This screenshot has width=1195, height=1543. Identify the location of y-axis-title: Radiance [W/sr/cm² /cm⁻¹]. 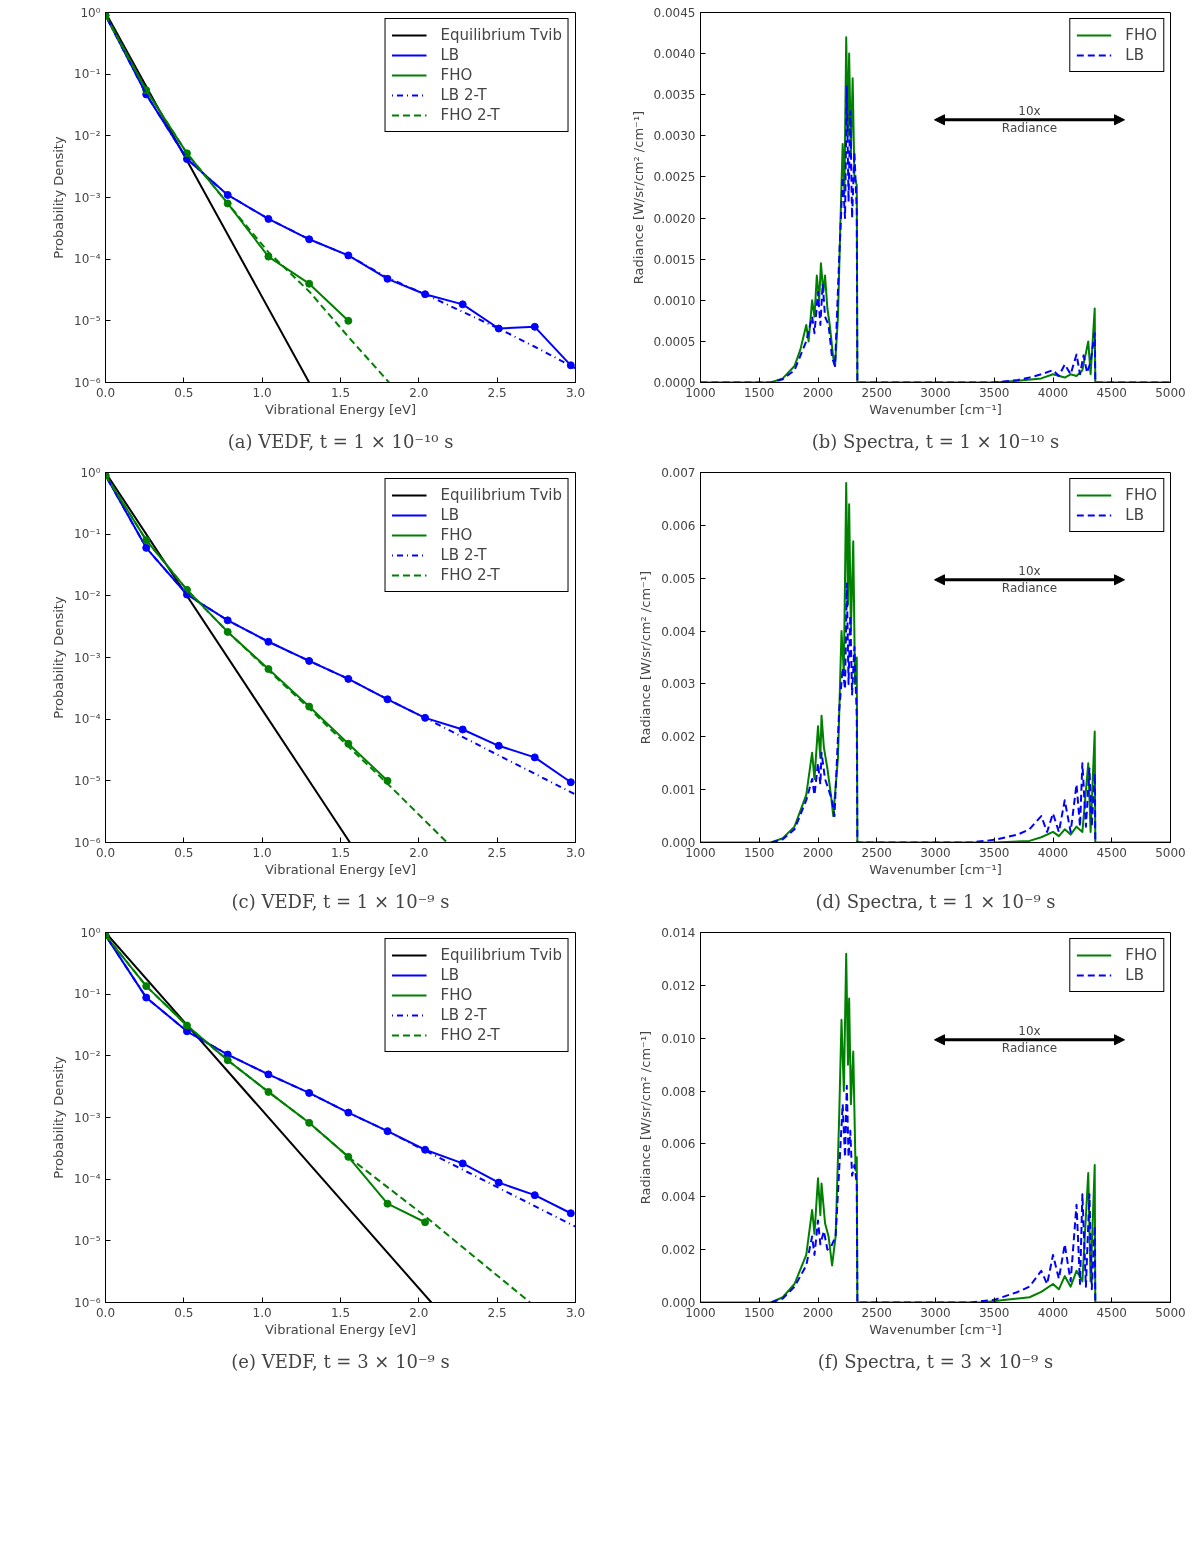
(646, 1117).